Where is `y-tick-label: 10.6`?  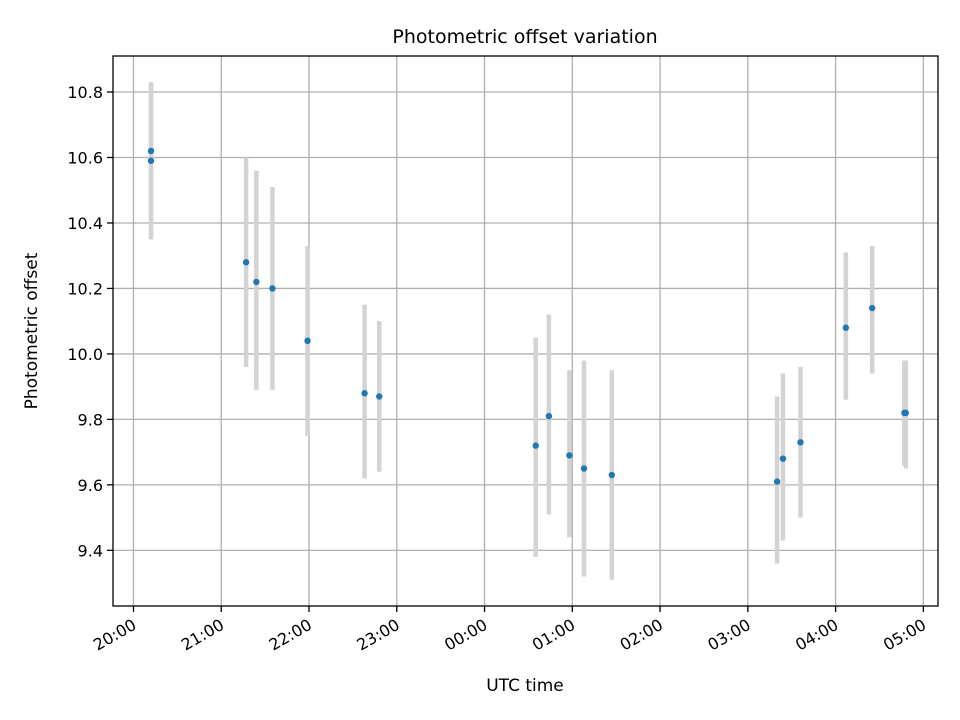
y-tick-label: 10.6 is located at coordinates (85, 157).